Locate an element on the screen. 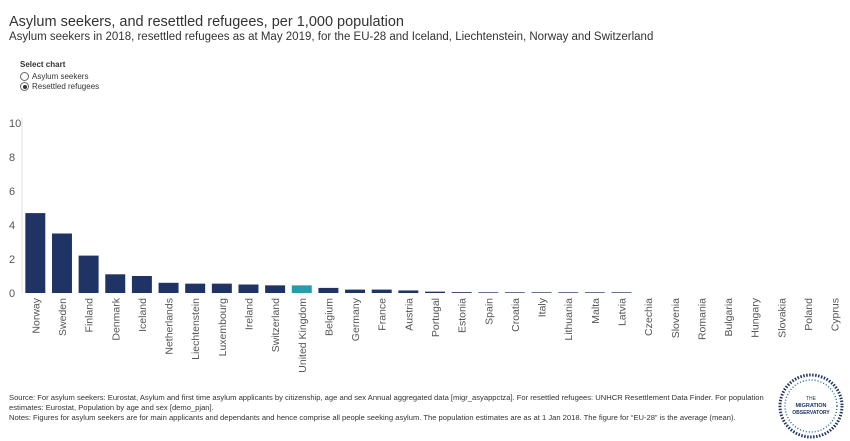 The width and height of the screenshot is (850, 441). y-tick-label: 8 is located at coordinates (12, 158).